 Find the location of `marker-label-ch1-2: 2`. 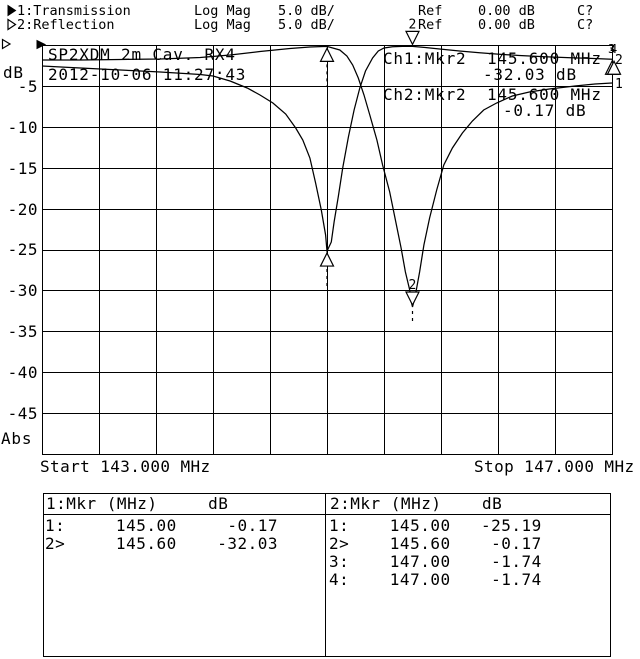

marker-label-ch1-2: 2 is located at coordinates (413, 285).